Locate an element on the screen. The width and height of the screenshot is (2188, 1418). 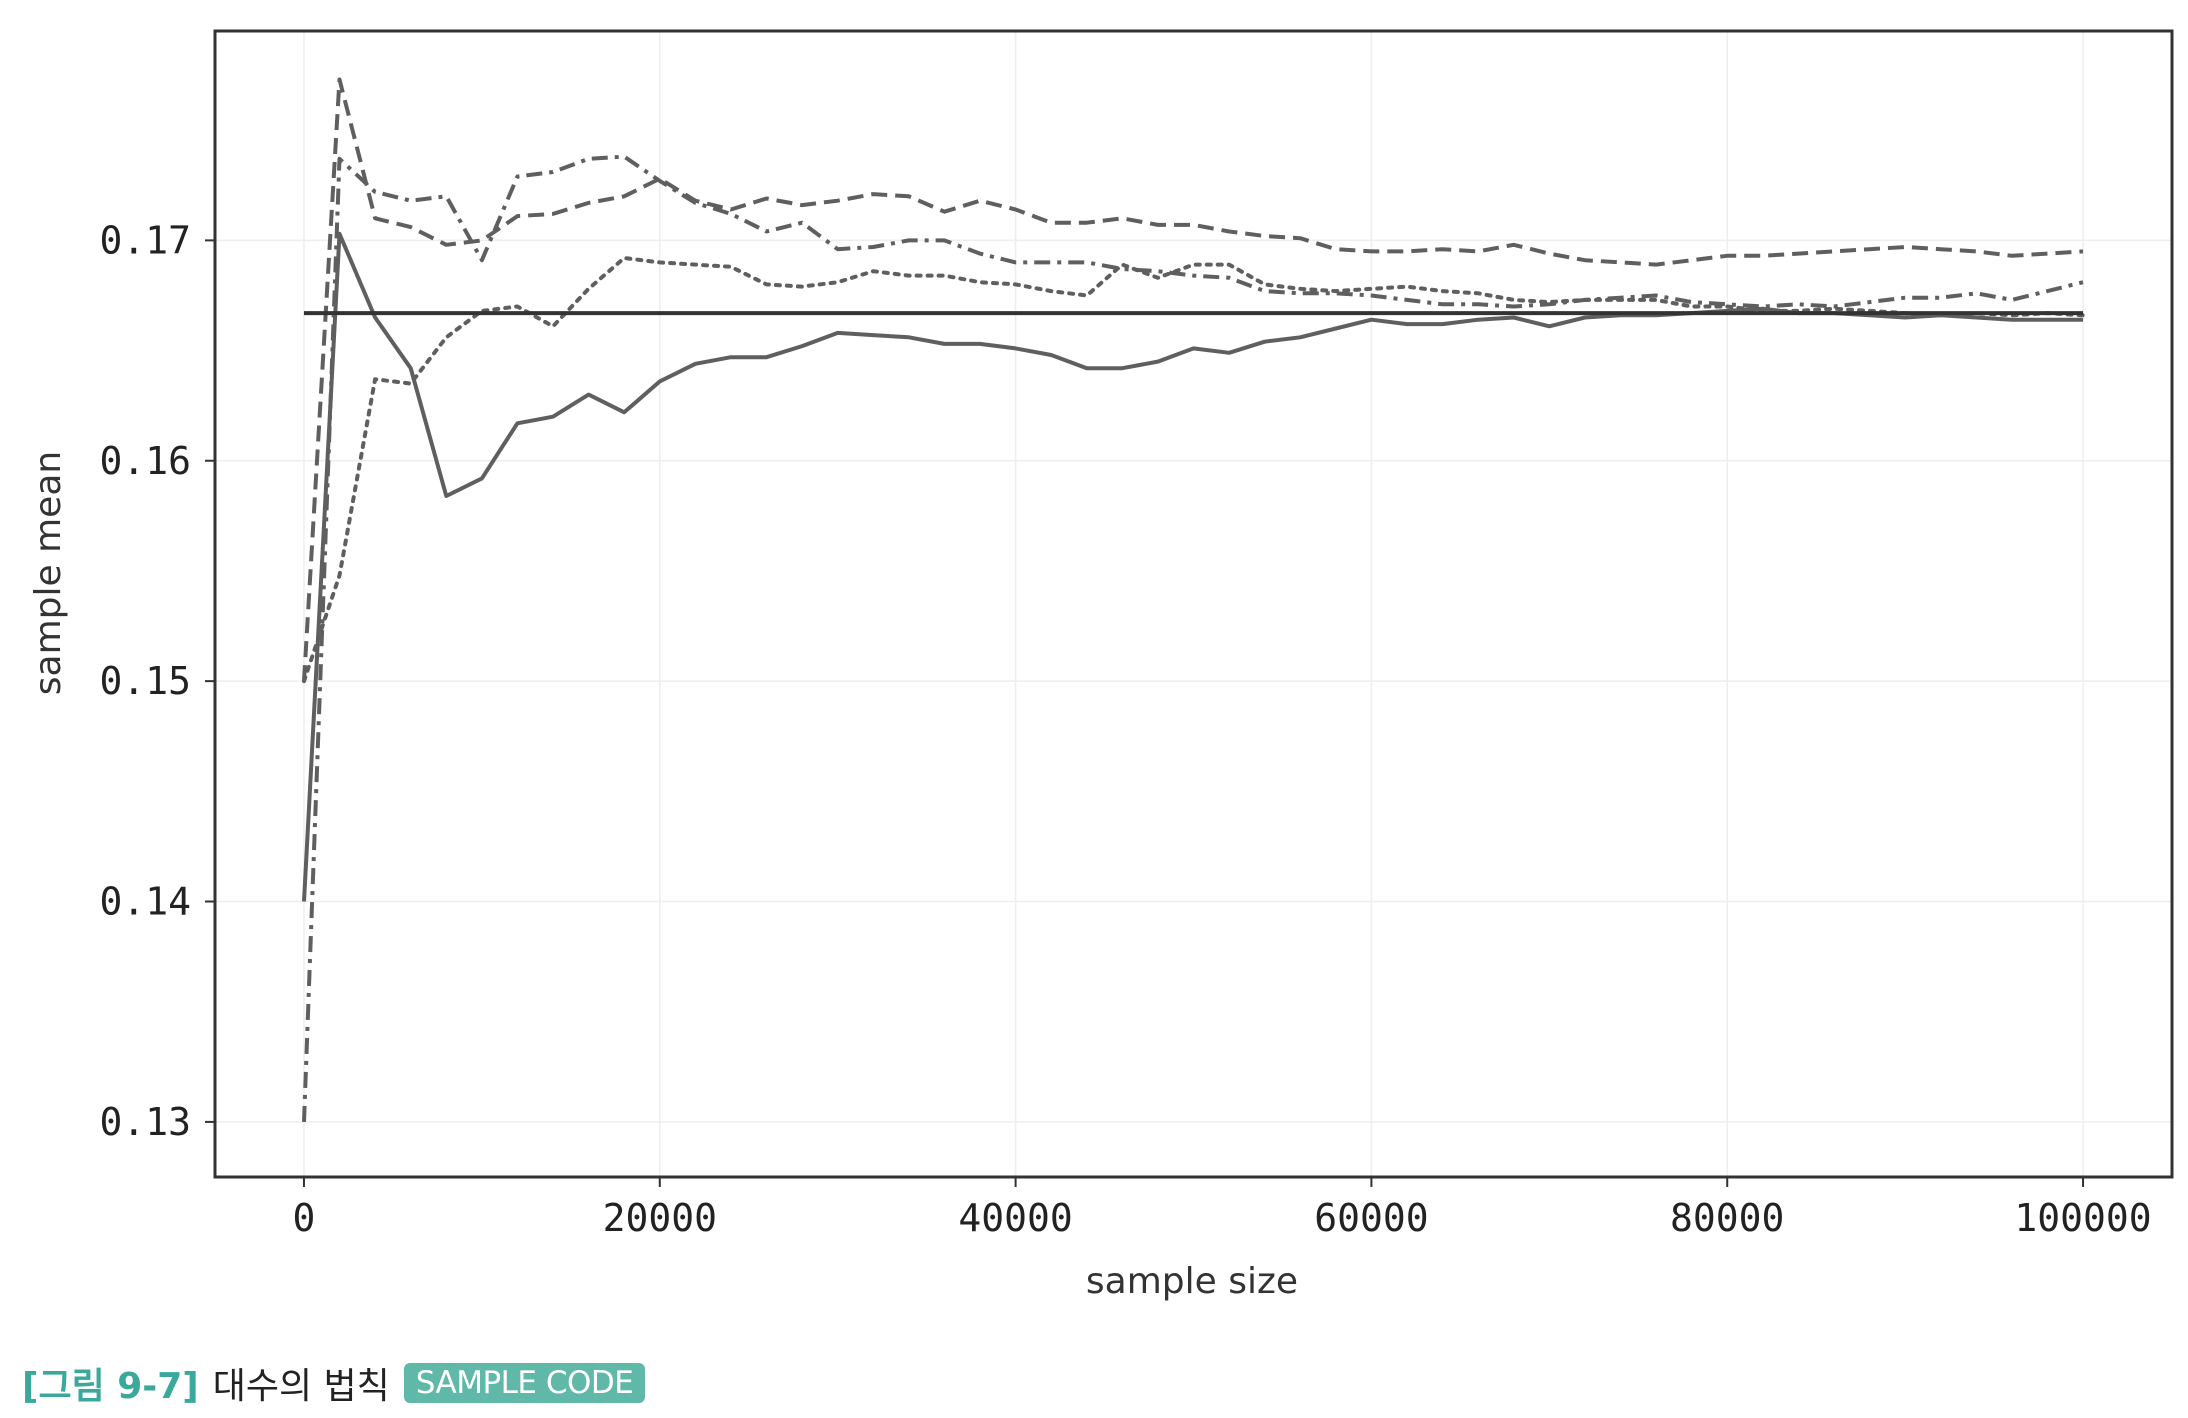
x-tick-label: 20000 is located at coordinates (660, 1218).